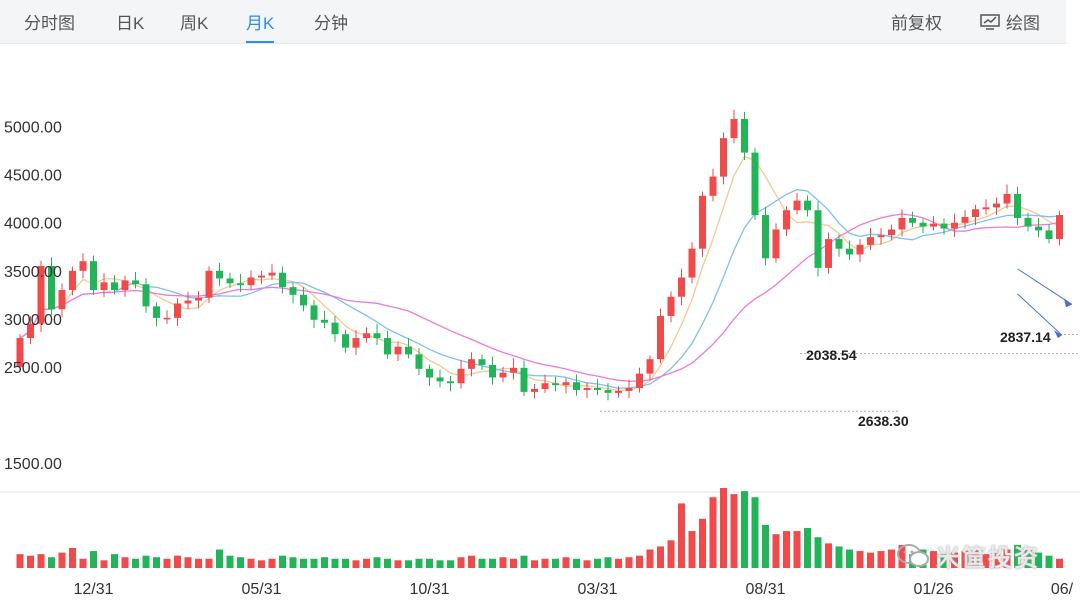  Describe the element at coordinates (130, 23) in the screenshot. I see `tab-day-k: 日K` at that location.